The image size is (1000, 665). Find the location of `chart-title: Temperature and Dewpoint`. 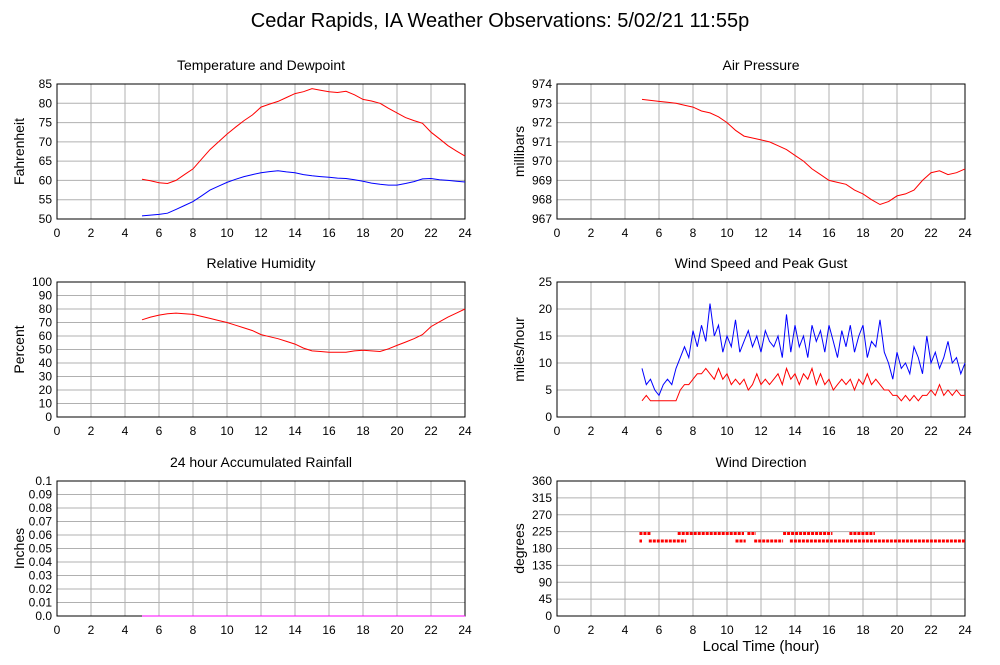

chart-title: Temperature and Dewpoint is located at coordinates (261, 65).